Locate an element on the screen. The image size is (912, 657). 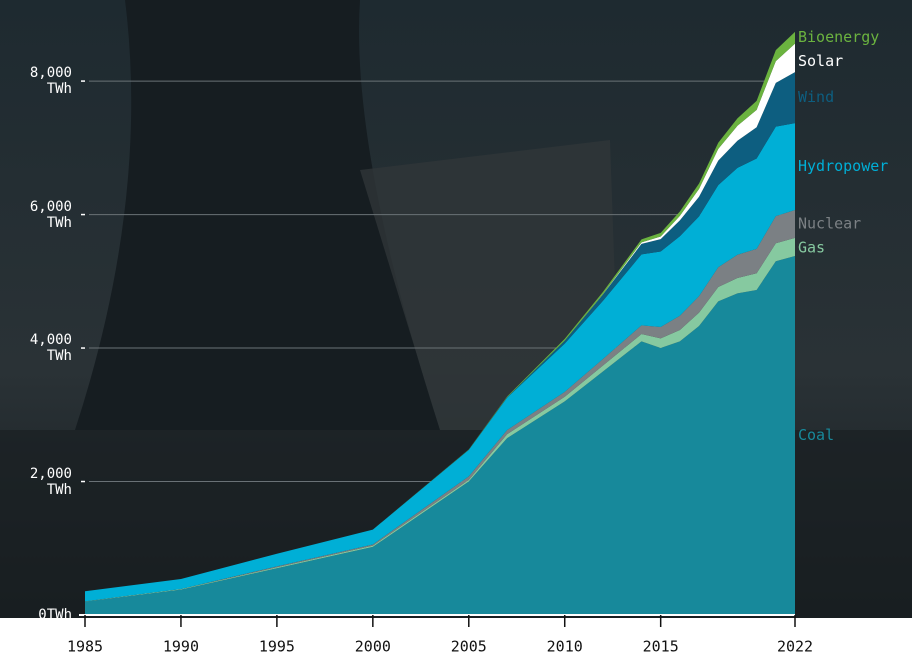
footer-band is located at coordinates (456, 637).